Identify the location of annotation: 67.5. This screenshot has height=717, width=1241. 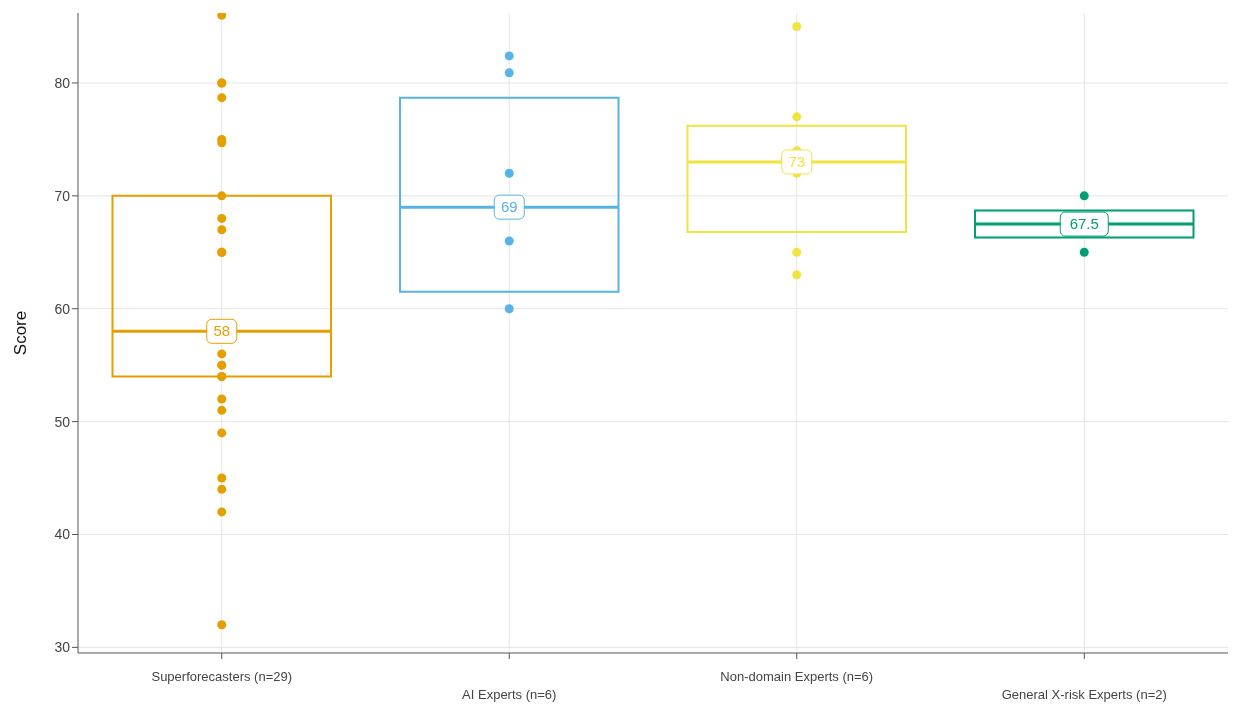
(1084, 224).